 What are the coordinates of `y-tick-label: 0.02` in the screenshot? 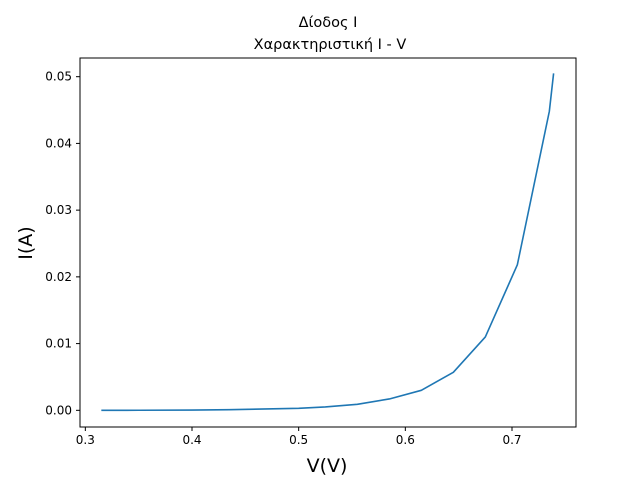 It's located at (58, 277).